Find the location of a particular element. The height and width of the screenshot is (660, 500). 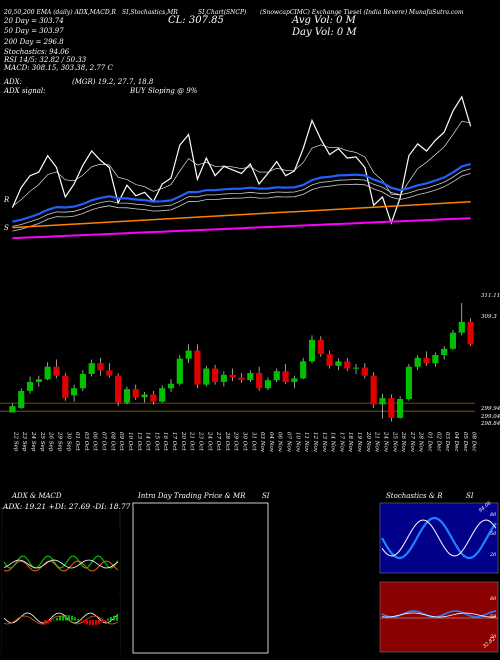

adx-minus-di is located at coordinates (61, 566).